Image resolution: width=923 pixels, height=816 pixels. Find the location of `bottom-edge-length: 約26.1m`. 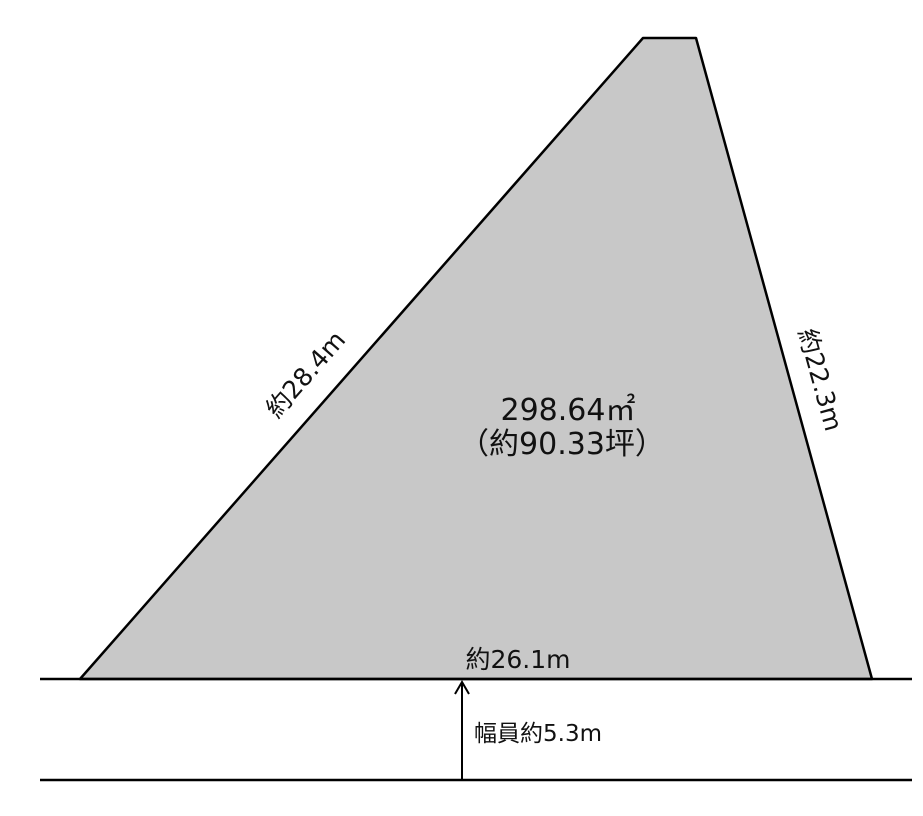

bottom-edge-length: 約26.1m is located at coordinates (517, 659).